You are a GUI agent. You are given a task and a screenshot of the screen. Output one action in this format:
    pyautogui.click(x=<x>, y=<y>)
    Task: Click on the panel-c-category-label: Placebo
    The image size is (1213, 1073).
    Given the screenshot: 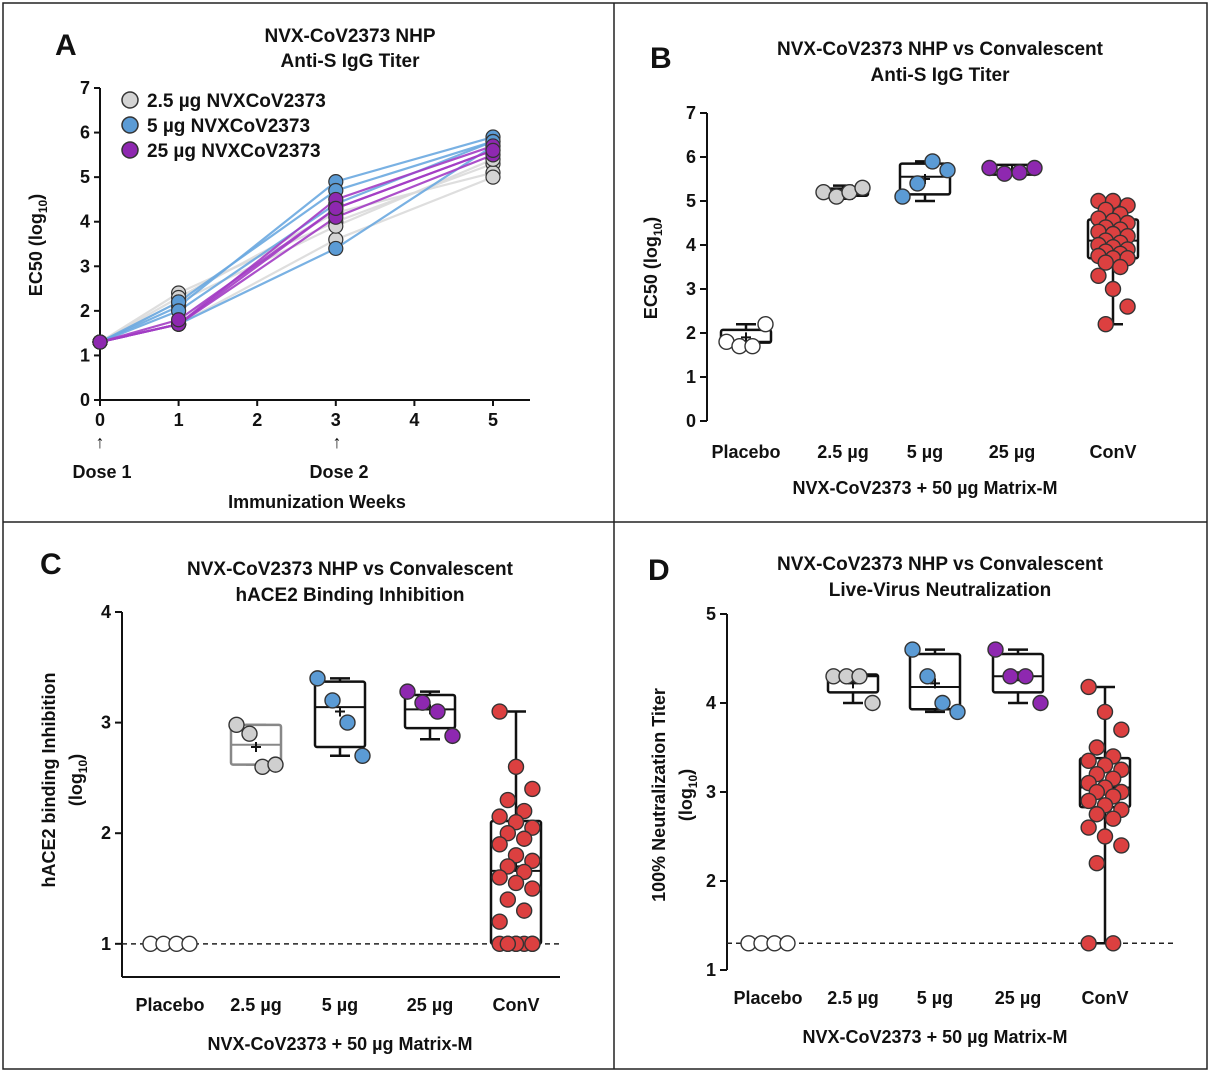 What is the action you would take?
    pyautogui.click(x=169, y=1005)
    